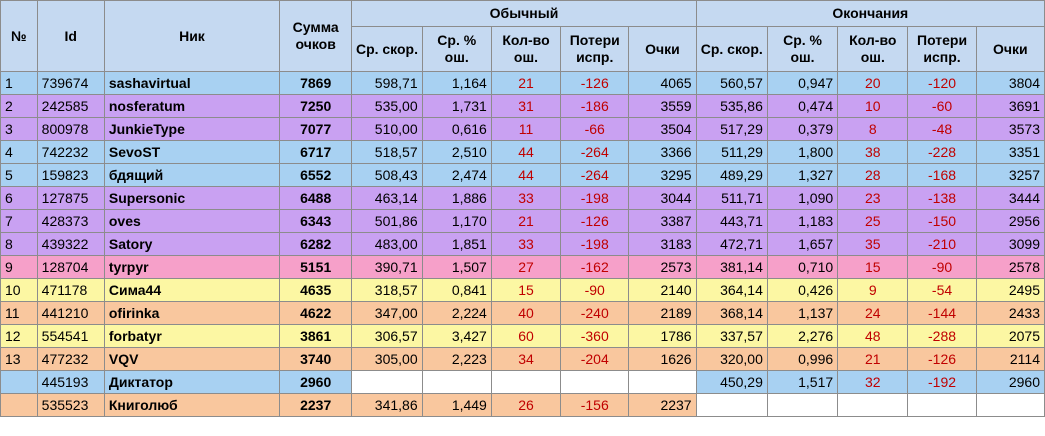 The image size is (1045, 436). I want to click on endings-error-count: 24, so click(873, 313).